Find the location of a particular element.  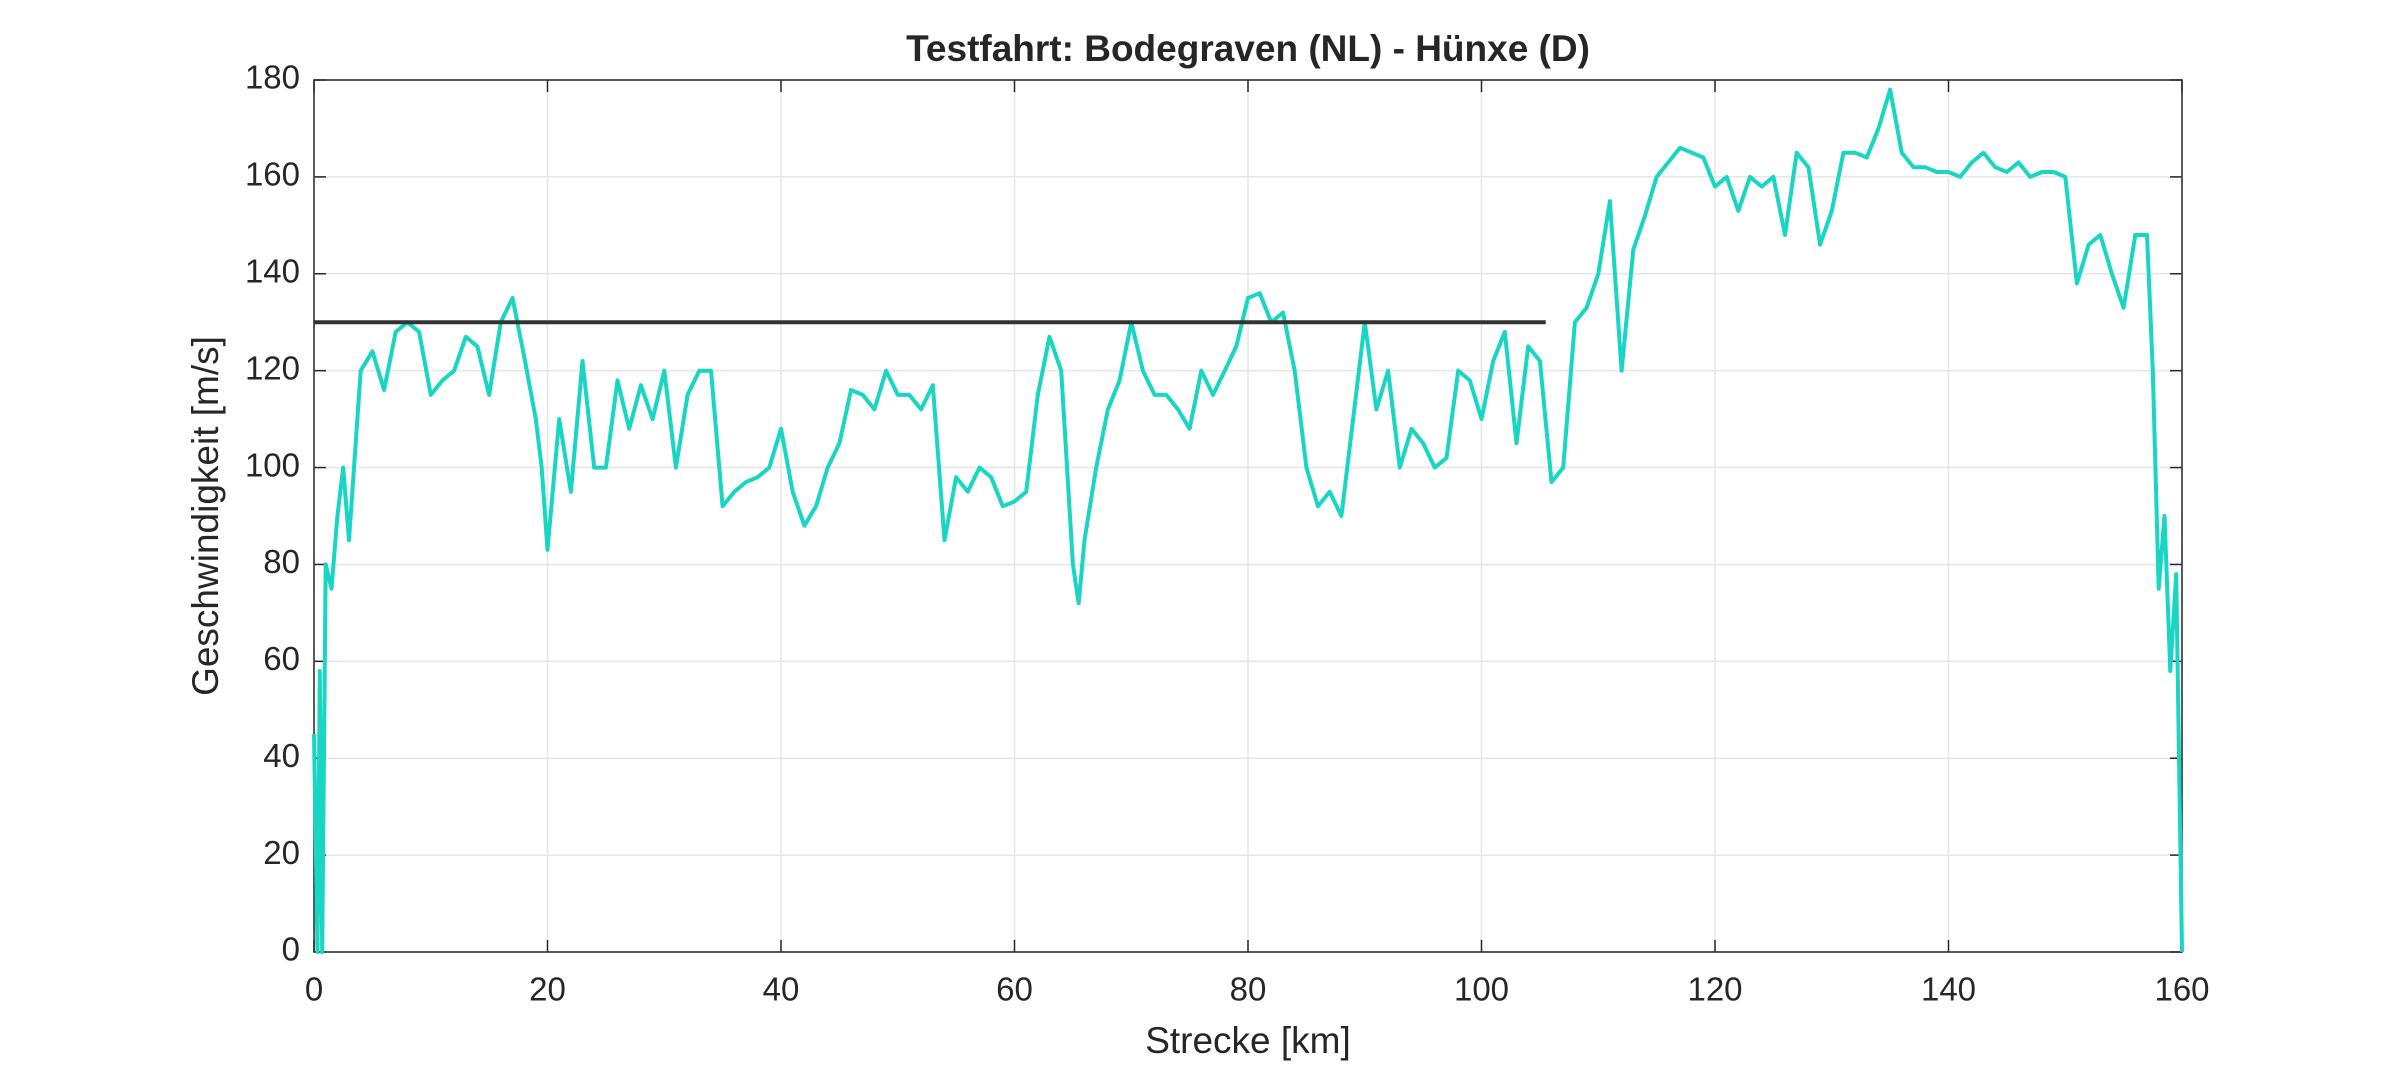

x-tick-label: 160 is located at coordinates (2181, 989).